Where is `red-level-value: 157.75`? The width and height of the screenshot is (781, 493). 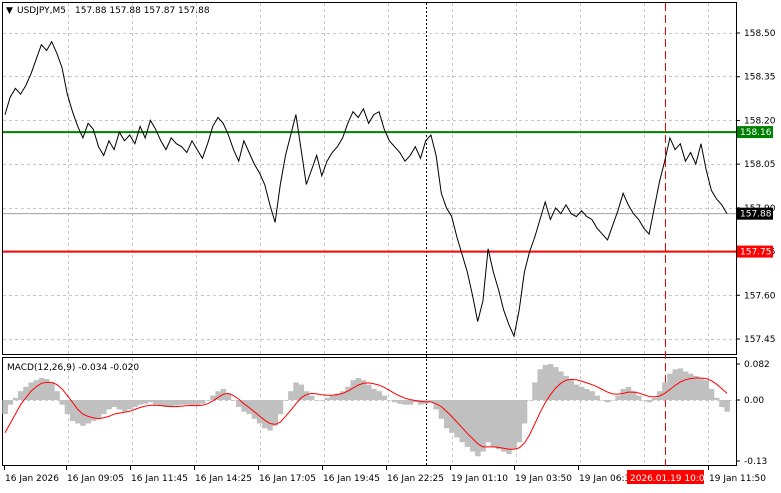
red-level-value: 157.75 is located at coordinates (756, 253).